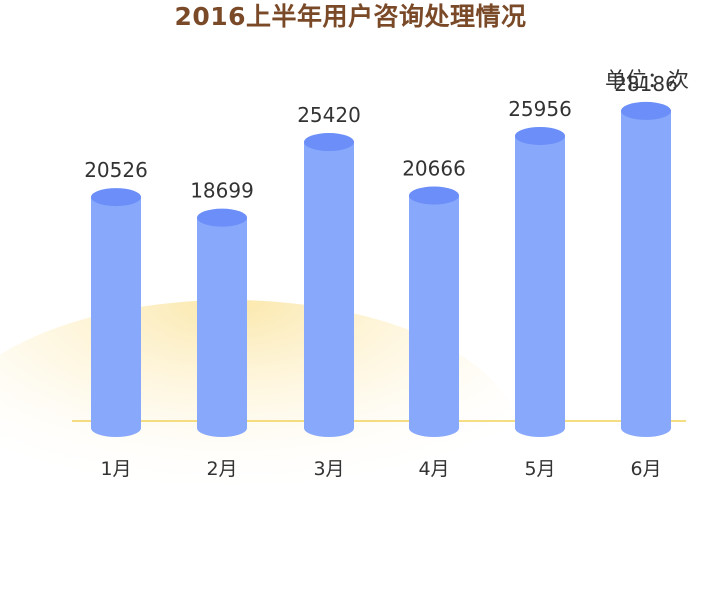 This screenshot has width=701, height=605. Describe the element at coordinates (116, 170) in the screenshot. I see `data-label: 20526` at that location.